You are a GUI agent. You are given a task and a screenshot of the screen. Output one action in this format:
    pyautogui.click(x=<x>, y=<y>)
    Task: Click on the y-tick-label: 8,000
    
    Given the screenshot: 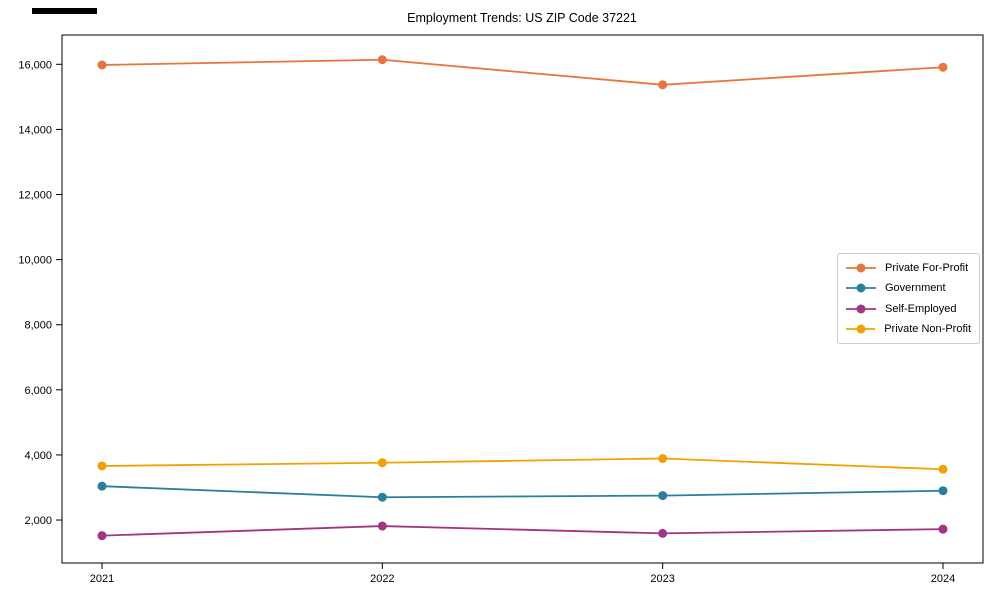 What is the action you would take?
    pyautogui.click(x=38, y=326)
    